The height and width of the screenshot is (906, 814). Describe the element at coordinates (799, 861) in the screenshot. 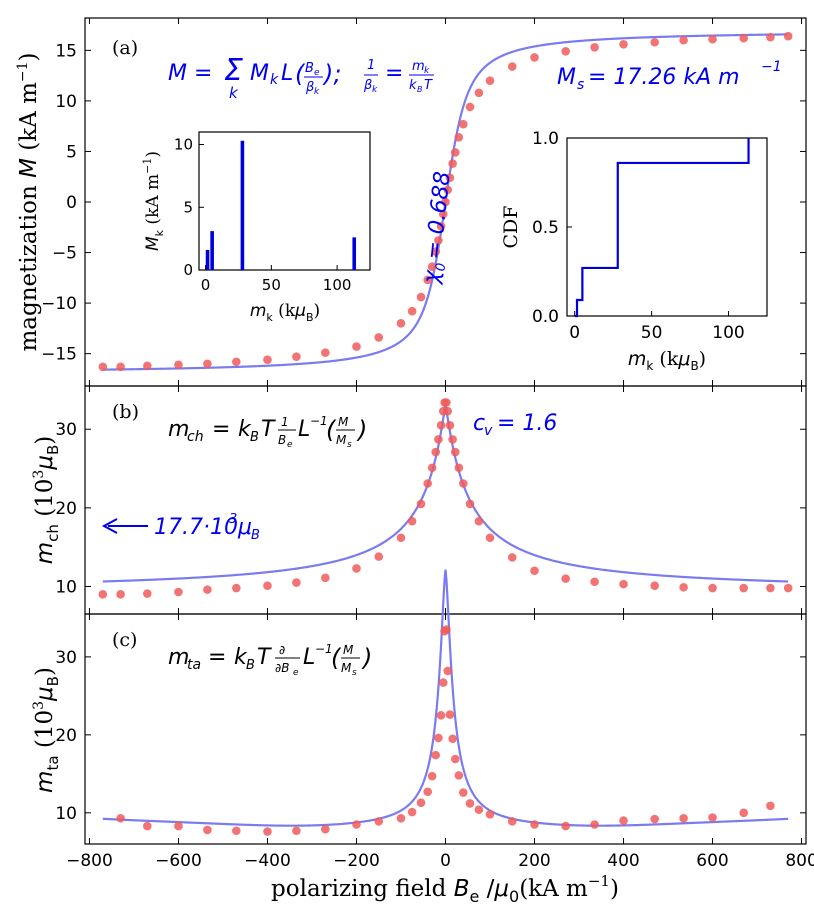

I see `x-tick-label: 800` at that location.